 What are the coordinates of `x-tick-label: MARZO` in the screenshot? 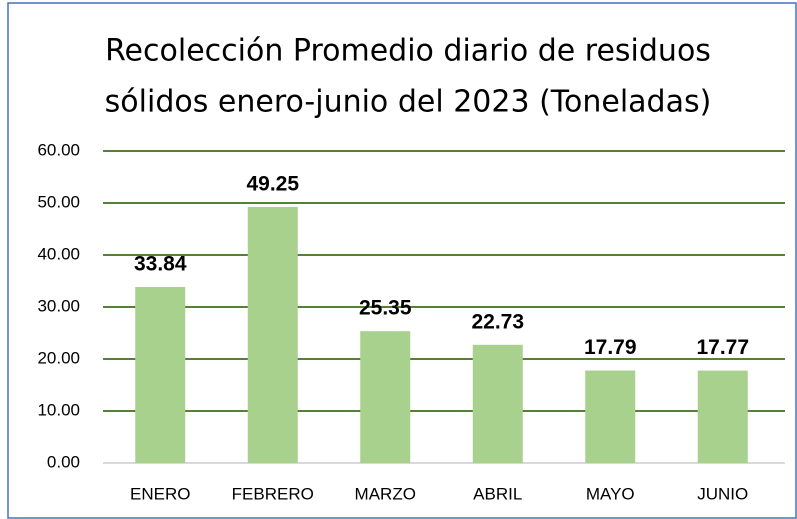 It's located at (385, 493).